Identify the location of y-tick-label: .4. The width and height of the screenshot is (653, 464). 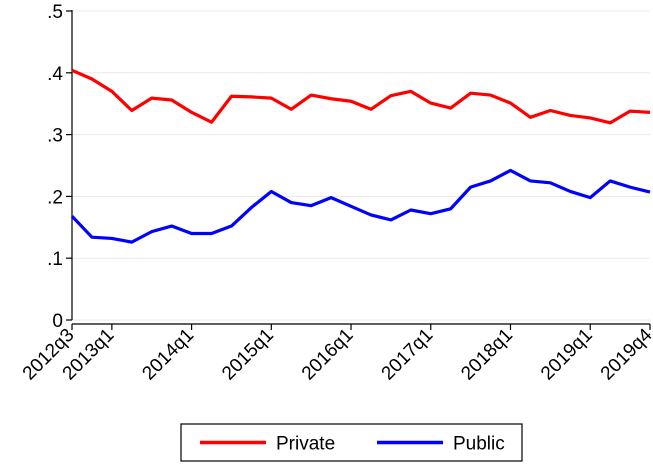
(55, 74).